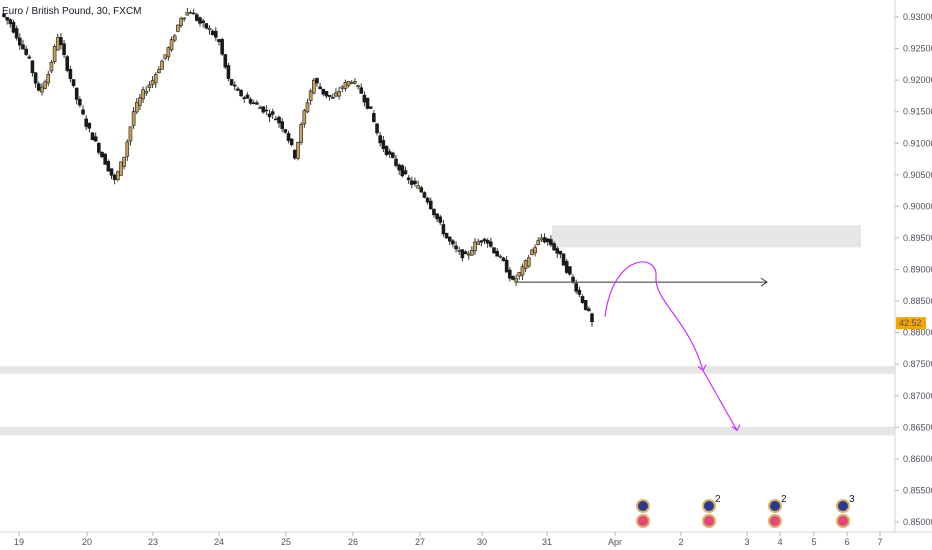  I want to click on time-label: Apr, so click(615, 542).